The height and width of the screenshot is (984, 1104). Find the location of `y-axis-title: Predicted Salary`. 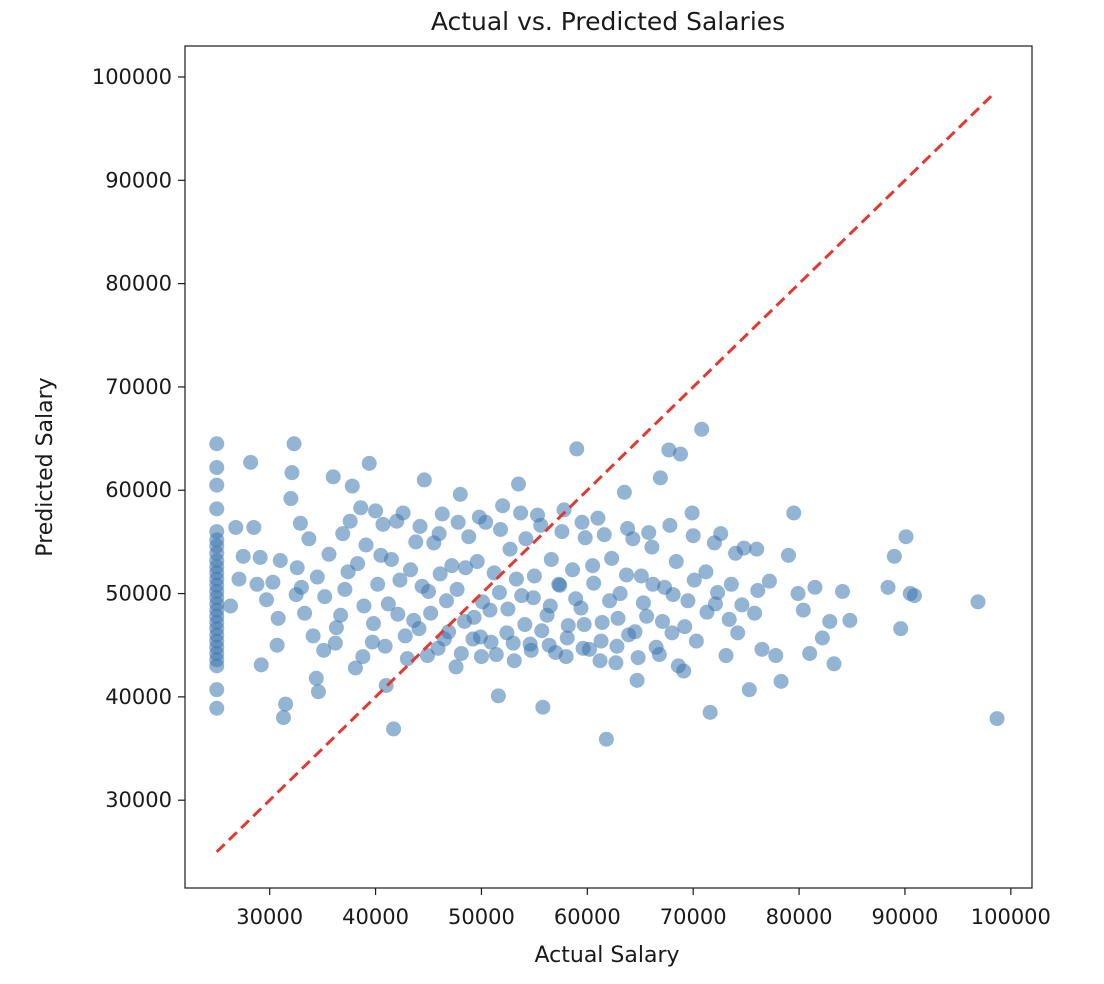

y-axis-title: Predicted Salary is located at coordinates (45, 466).